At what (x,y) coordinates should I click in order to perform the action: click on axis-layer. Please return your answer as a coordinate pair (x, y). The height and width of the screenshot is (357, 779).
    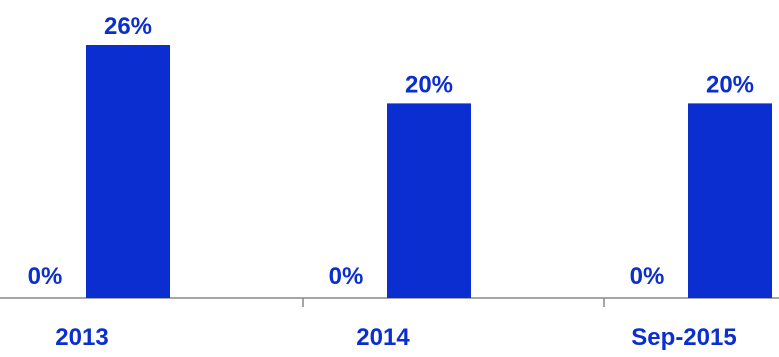
    Looking at the image, I should click on (389, 302).